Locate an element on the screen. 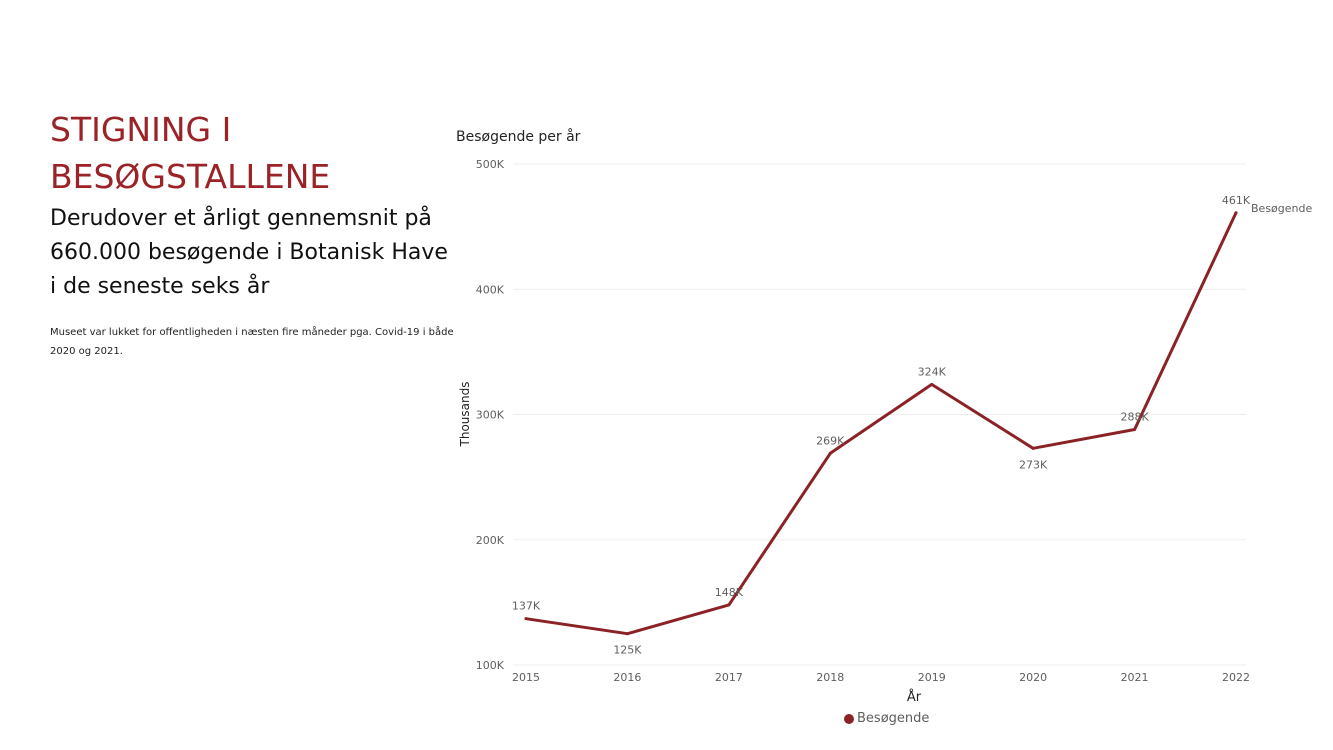 This screenshot has height=750, width=1333. legend-marker is located at coordinates (849, 718).